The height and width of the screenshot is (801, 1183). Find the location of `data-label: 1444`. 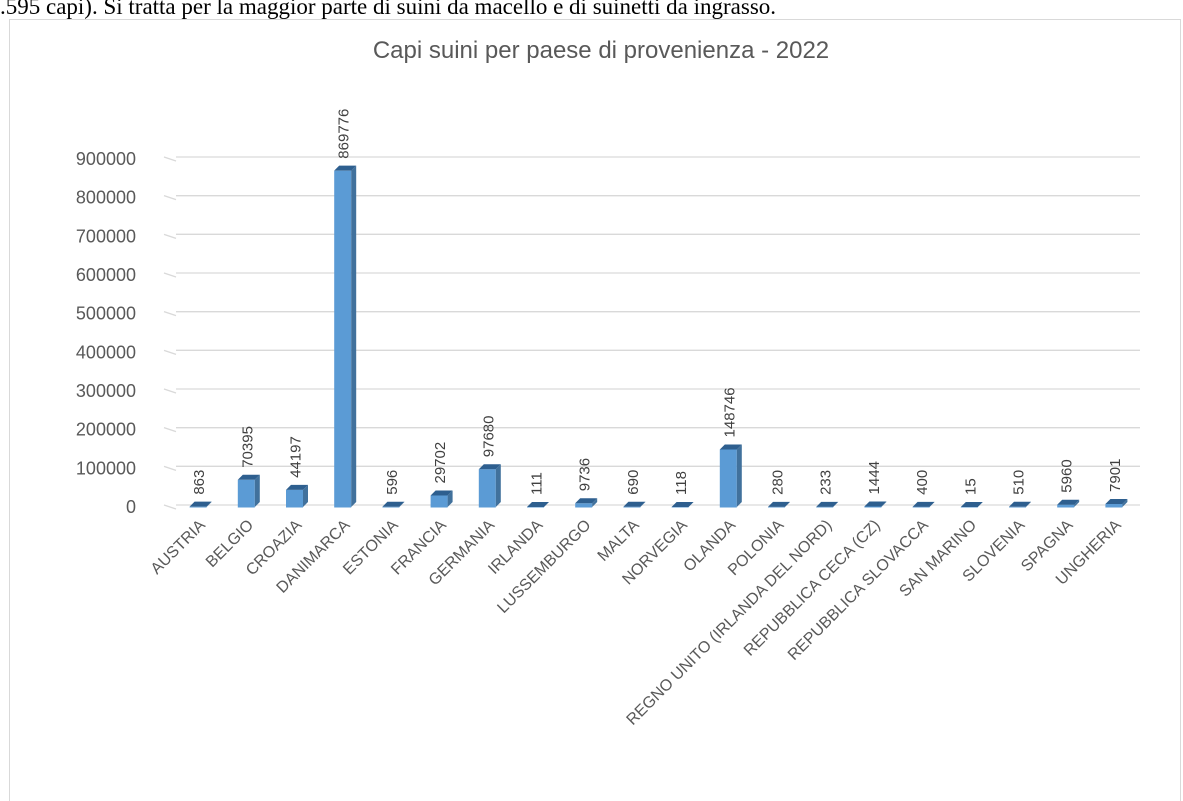

data-label: 1444 is located at coordinates (874, 477).